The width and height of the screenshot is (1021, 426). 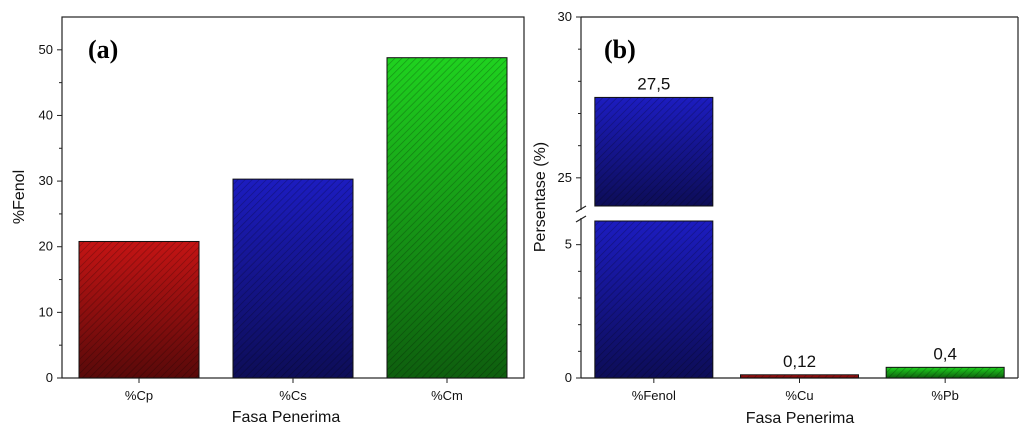 I want to click on chart-a-y-axis-title: %Fenol, so click(x=19, y=197).